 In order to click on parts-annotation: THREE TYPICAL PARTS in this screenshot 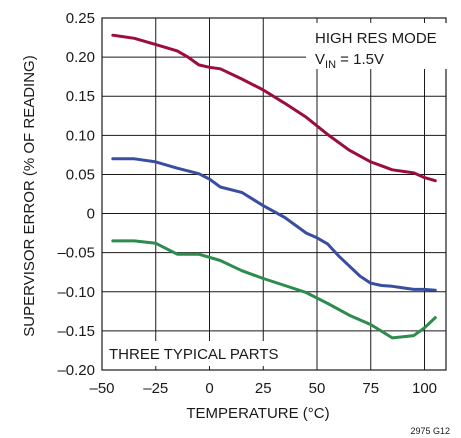, I will do `click(194, 354)`.